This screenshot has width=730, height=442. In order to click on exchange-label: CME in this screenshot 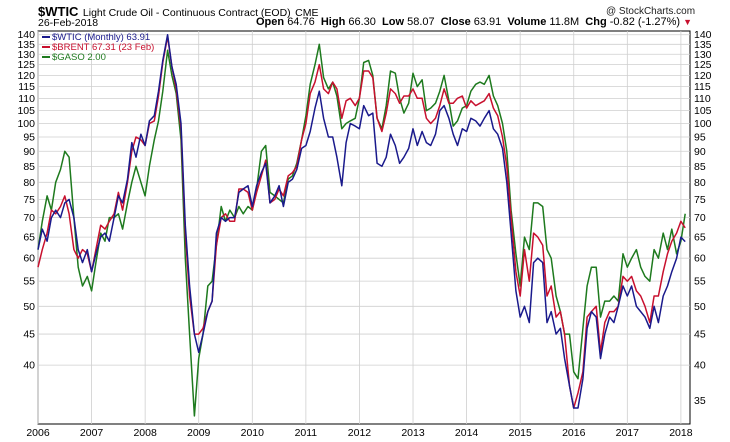, I will do `click(307, 13)`.